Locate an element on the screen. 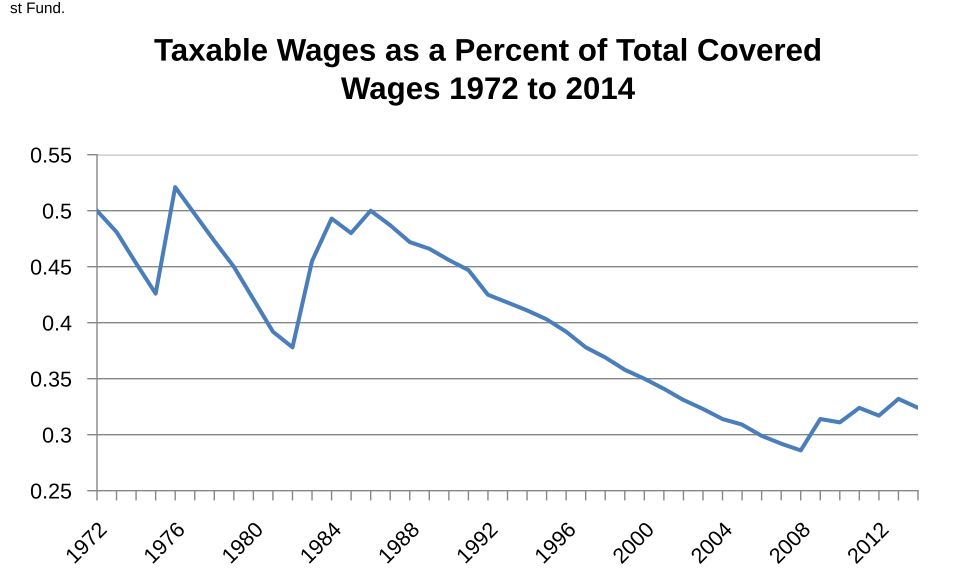 The image size is (958, 583). y-tick-label: 0.4 is located at coordinates (57, 323).